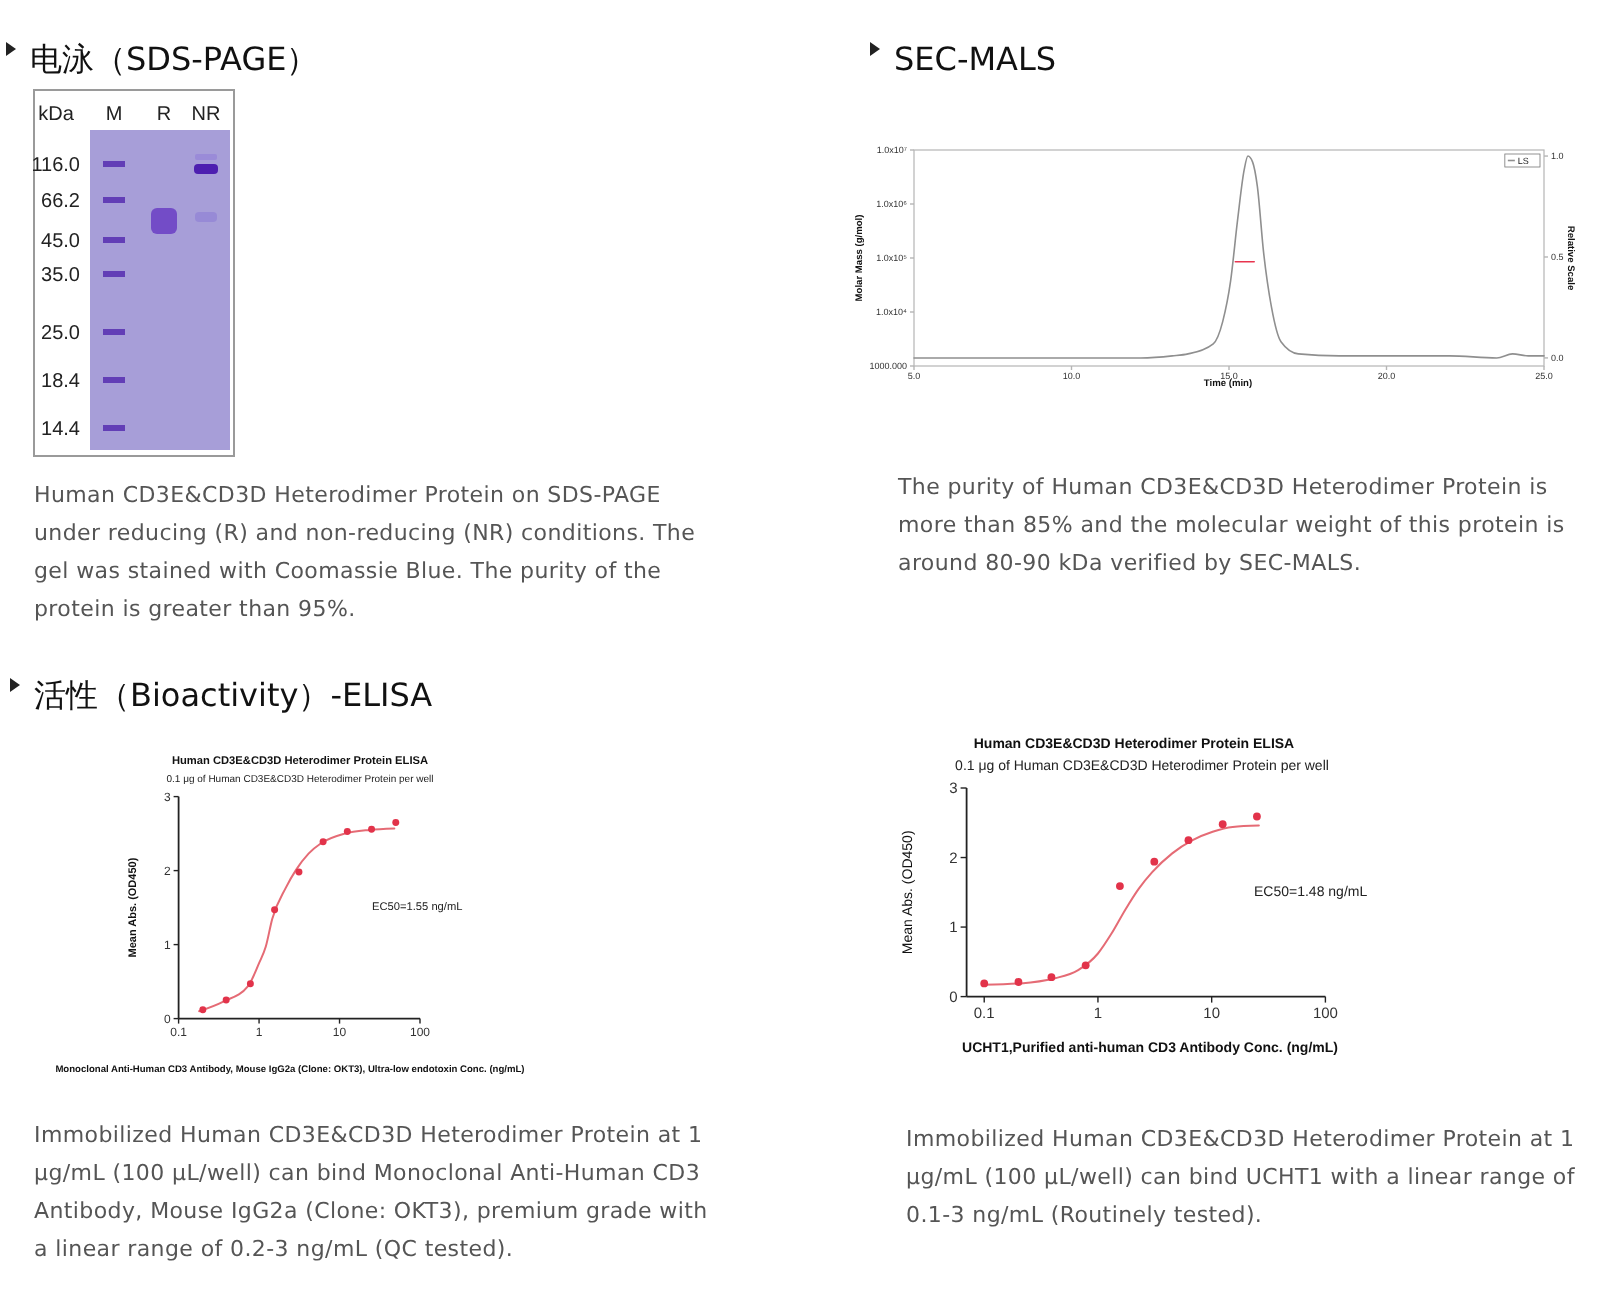  Describe the element at coordinates (206, 115) in the screenshot. I see `category-label: NR` at that location.